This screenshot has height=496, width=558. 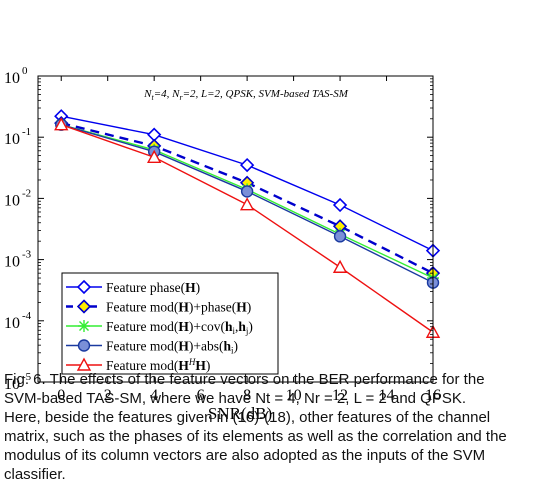 I want to click on y-tick-exponent: -4, so click(x=27, y=316).